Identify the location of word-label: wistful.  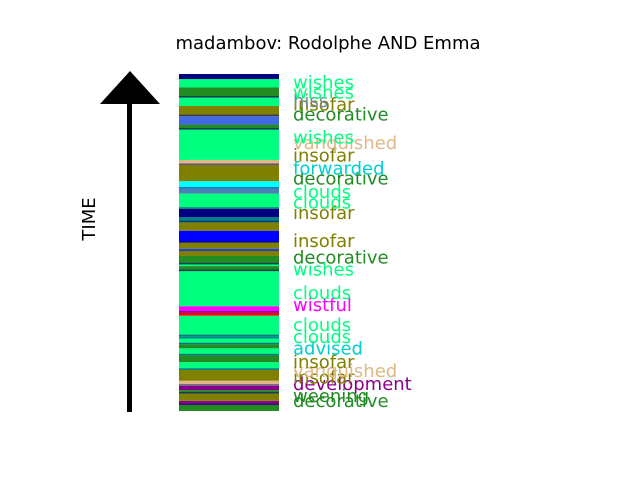
(322, 305).